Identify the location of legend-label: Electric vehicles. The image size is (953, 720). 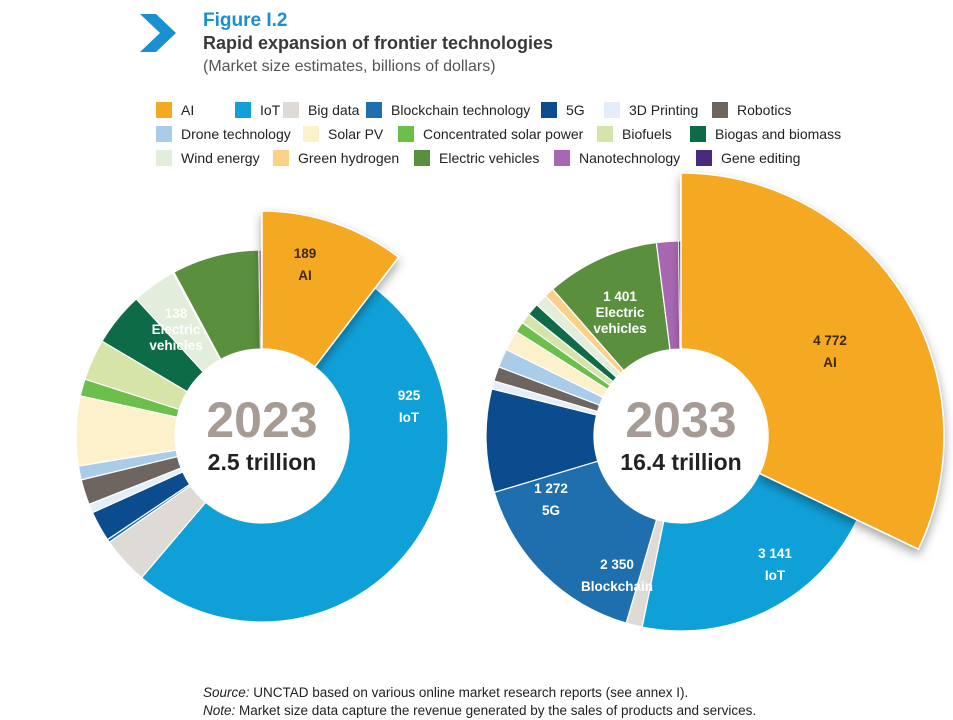
(489, 158).